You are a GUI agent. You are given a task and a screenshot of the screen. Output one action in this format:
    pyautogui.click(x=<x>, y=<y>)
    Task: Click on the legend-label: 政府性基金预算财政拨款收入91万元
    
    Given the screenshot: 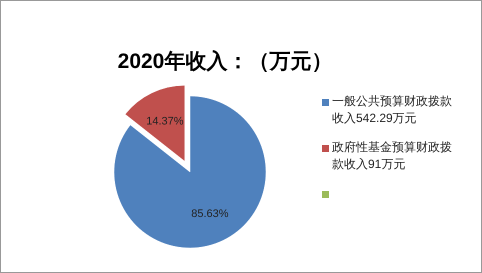 What is the action you would take?
    pyautogui.click(x=392, y=155)
    